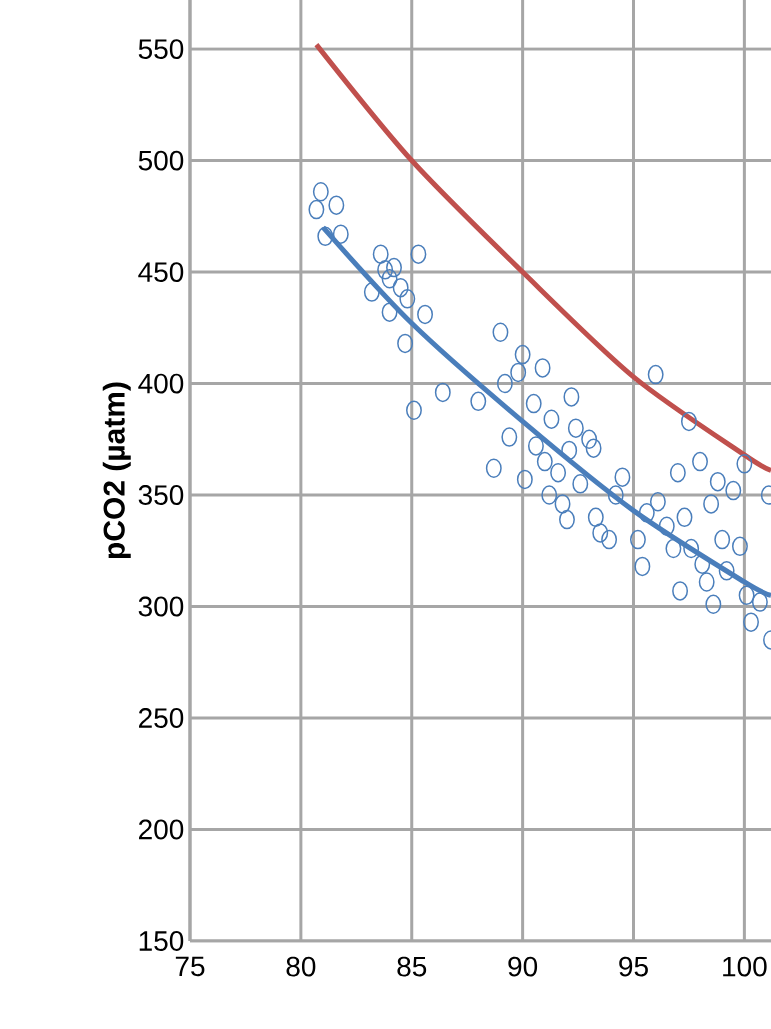 Image resolution: width=771 pixels, height=1029 pixels. I want to click on y-tick-label: 250, so click(161, 718).